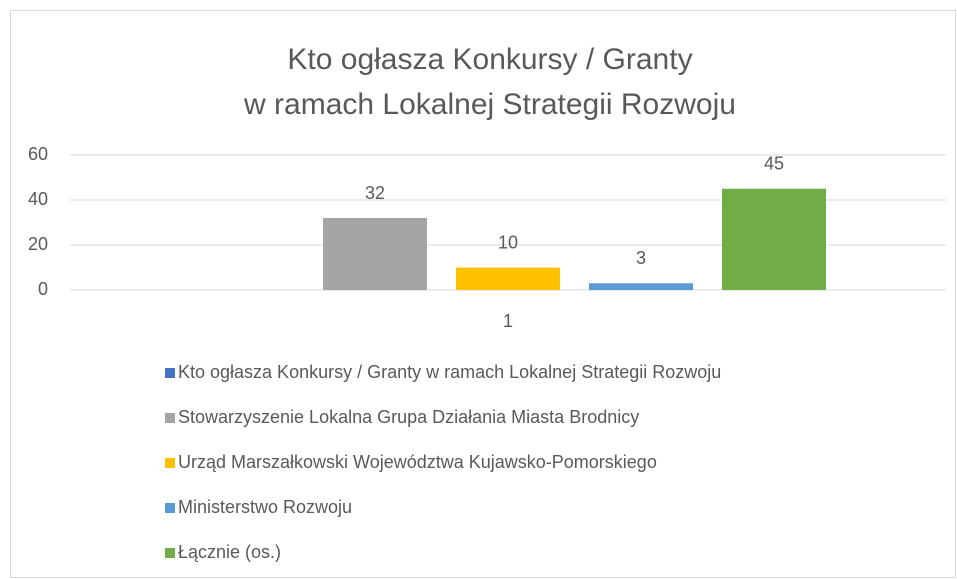  Describe the element at coordinates (229, 552) in the screenshot. I see `legend-label: Łącznie (os.)` at that location.